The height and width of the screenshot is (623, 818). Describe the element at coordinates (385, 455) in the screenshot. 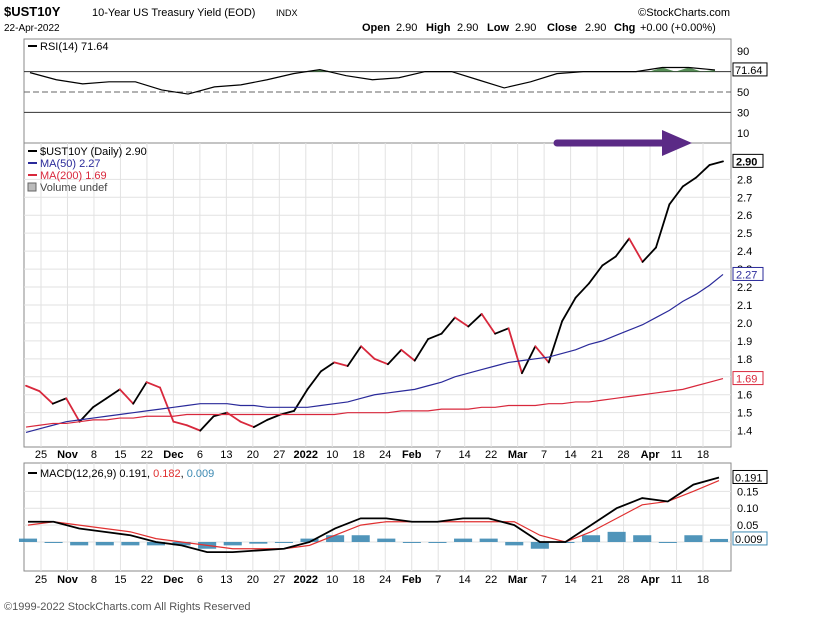

I see `x-tick-label: 24` at that location.